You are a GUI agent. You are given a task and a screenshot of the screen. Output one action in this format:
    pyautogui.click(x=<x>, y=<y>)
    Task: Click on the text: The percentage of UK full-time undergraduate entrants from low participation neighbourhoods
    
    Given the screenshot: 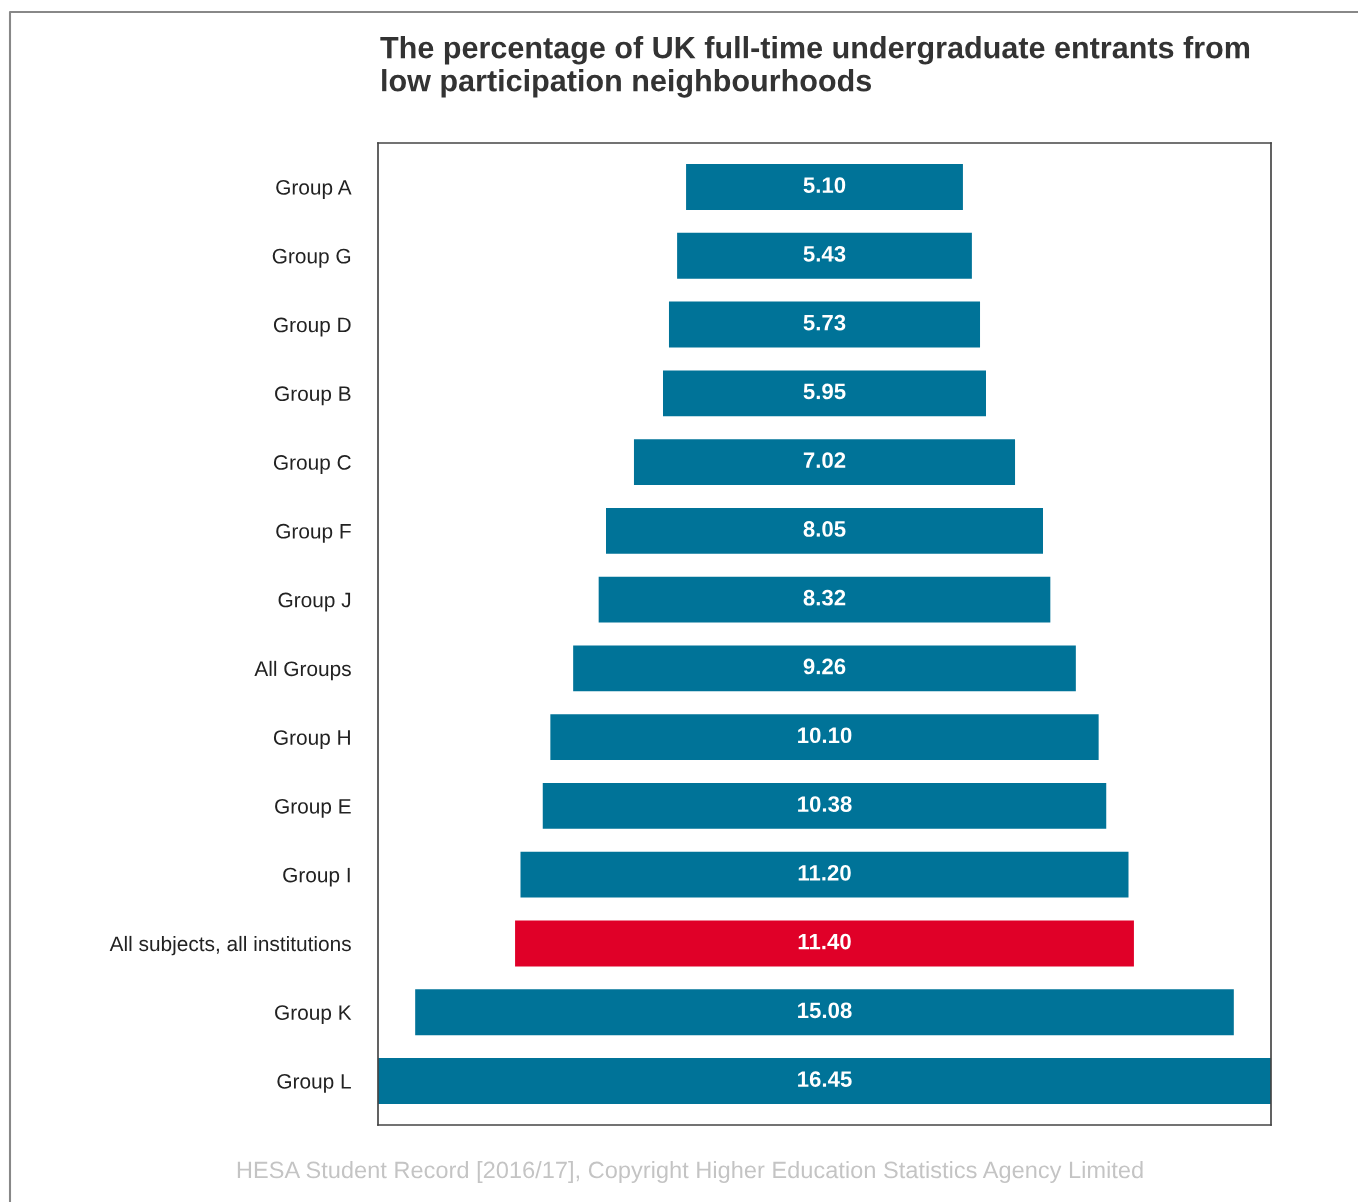 What is the action you would take?
    pyautogui.click(x=815, y=67)
    